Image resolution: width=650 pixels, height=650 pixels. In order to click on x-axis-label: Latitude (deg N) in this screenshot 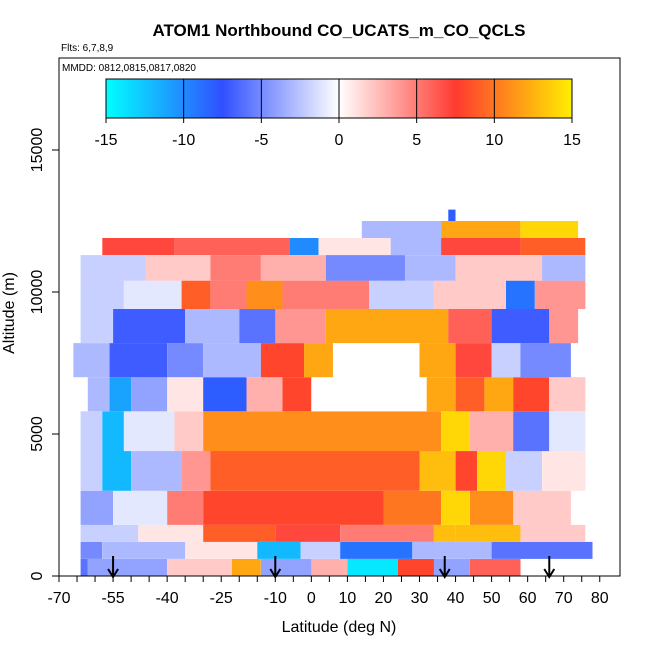, I will do `click(339, 627)`.